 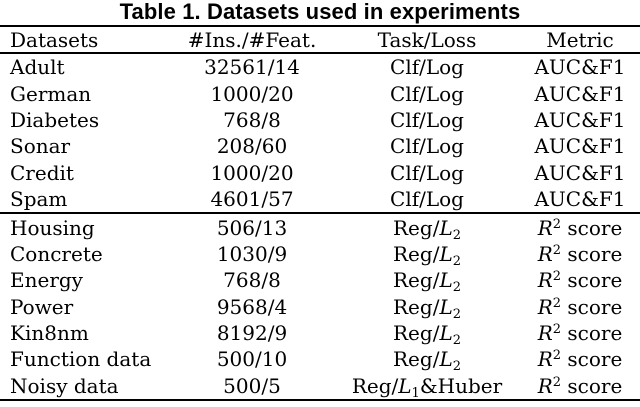 What do you see at coordinates (320, 254) in the screenshot?
I see `table-row: Concrete 1030/9 Reg/L2 R2 score` at bounding box center [320, 254].